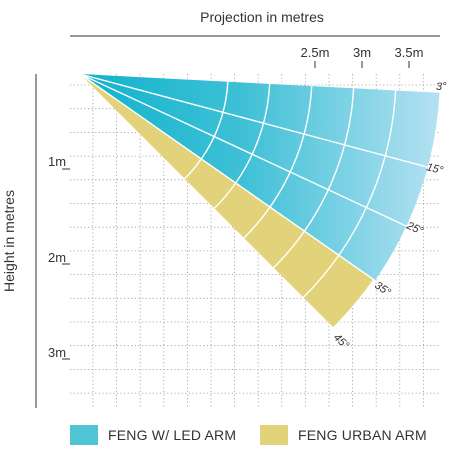 This screenshot has height=468, width=460. What do you see at coordinates (57, 352) in the screenshot?
I see `height-label-3m: 3m` at bounding box center [57, 352].